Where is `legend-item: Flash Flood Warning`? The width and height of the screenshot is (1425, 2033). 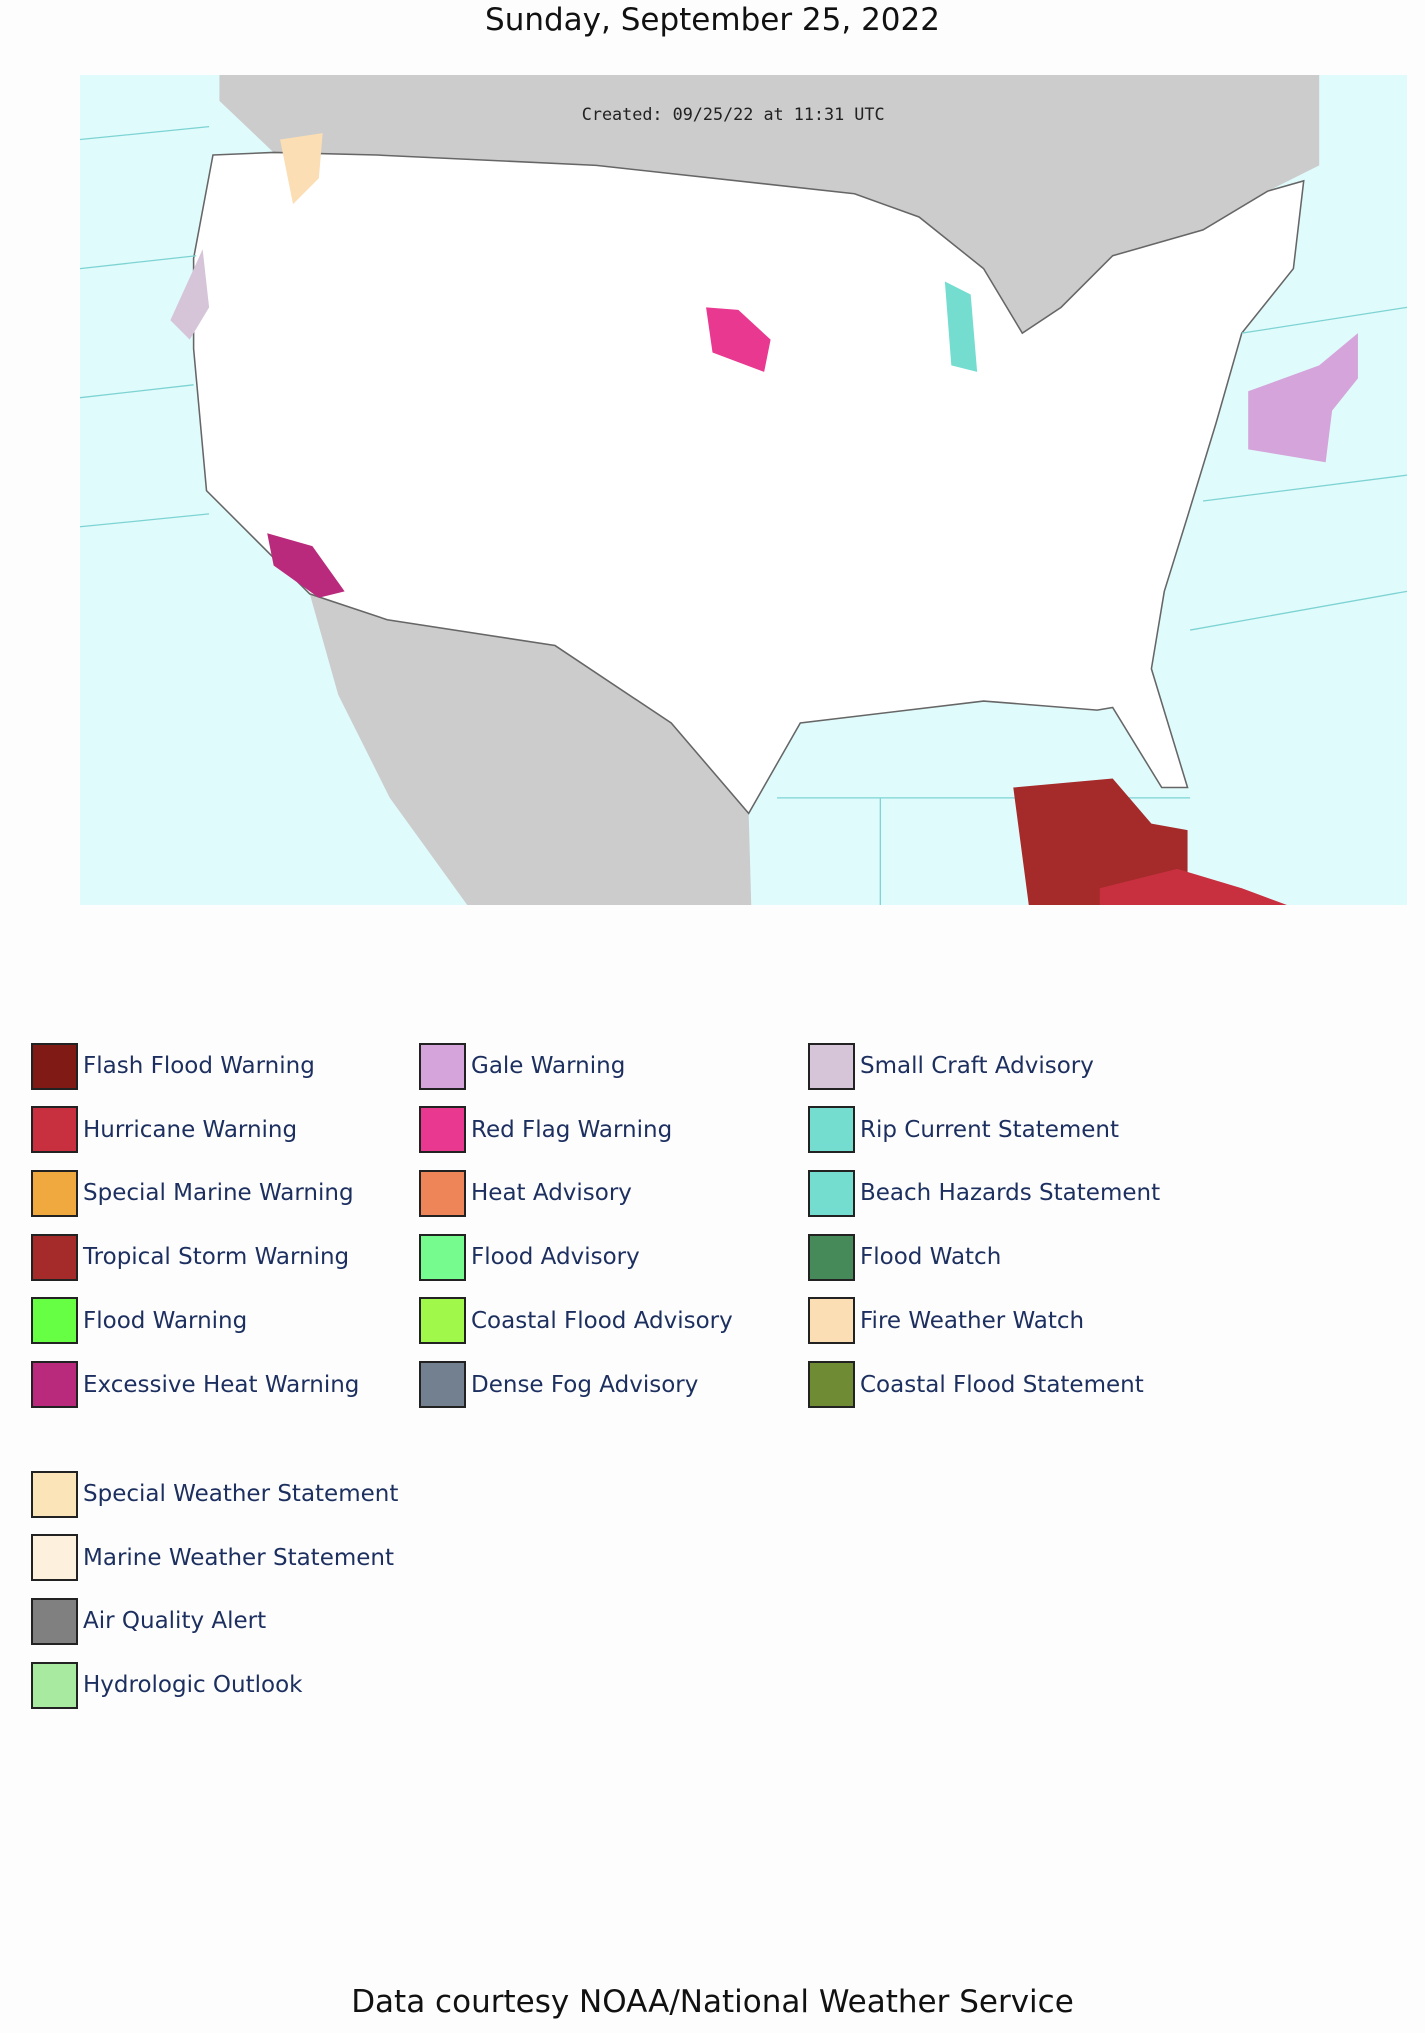
legend-item: Flash Flood Warning is located at coordinates (173, 1066).